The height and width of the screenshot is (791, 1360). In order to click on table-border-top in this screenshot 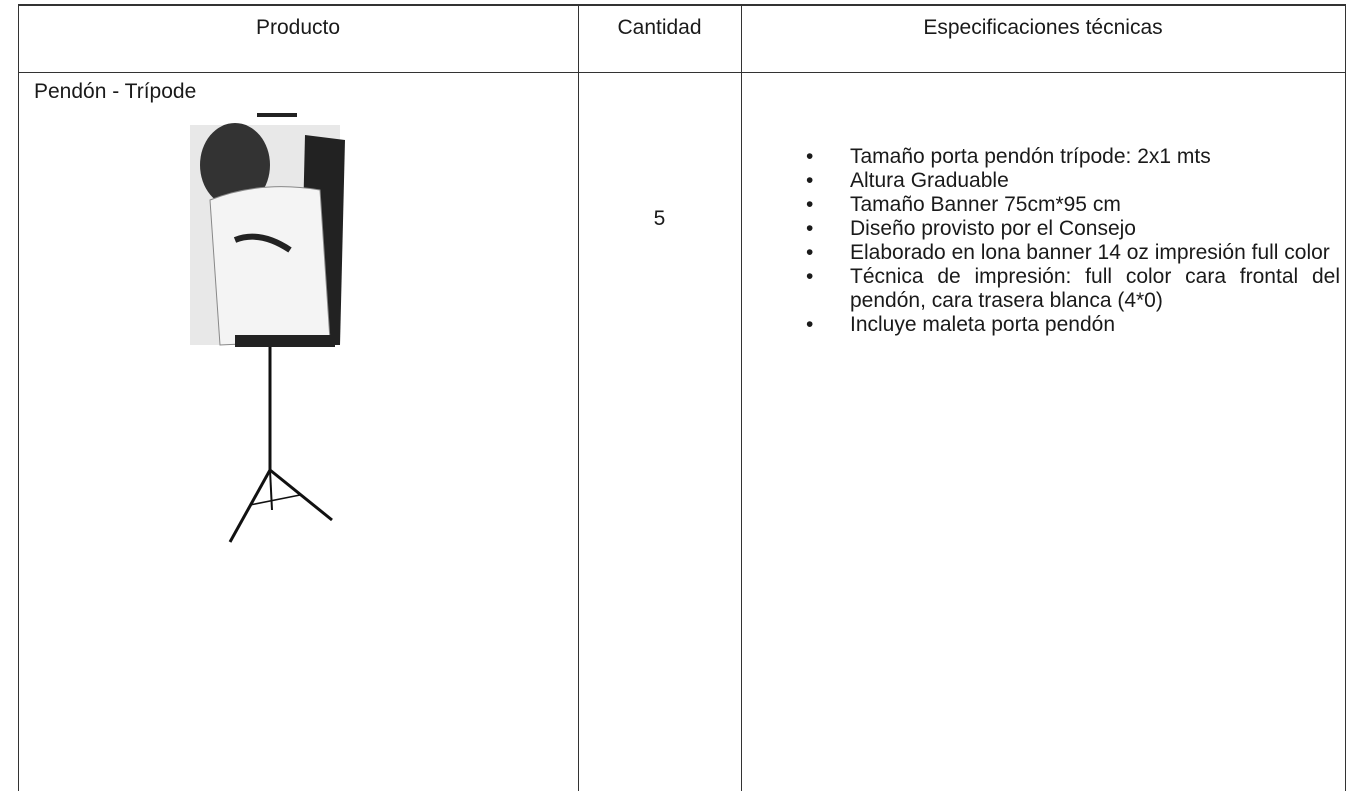, I will do `click(682, 5)`.